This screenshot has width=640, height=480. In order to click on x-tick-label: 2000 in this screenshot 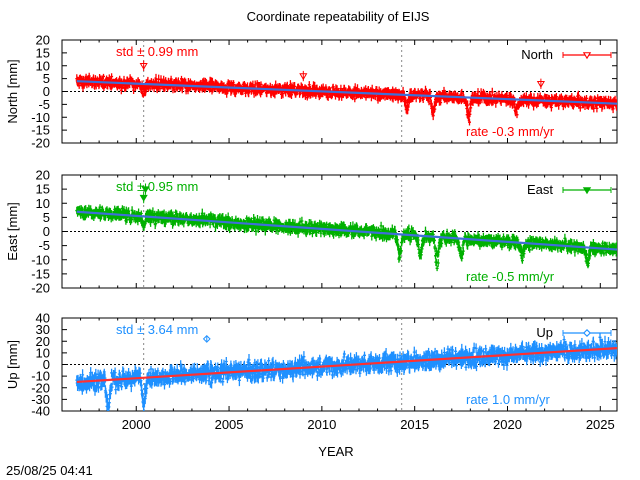, I will do `click(136, 424)`.